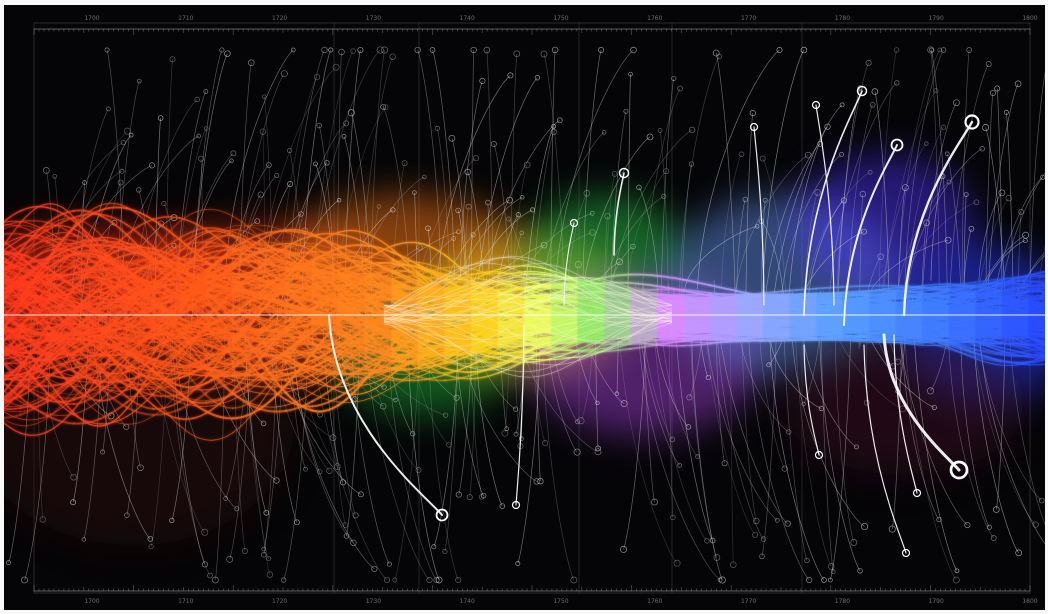 This screenshot has width=1048, height=614. Describe the element at coordinates (279, 601) in the screenshot. I see `bottom-tick-label: 1720` at that location.